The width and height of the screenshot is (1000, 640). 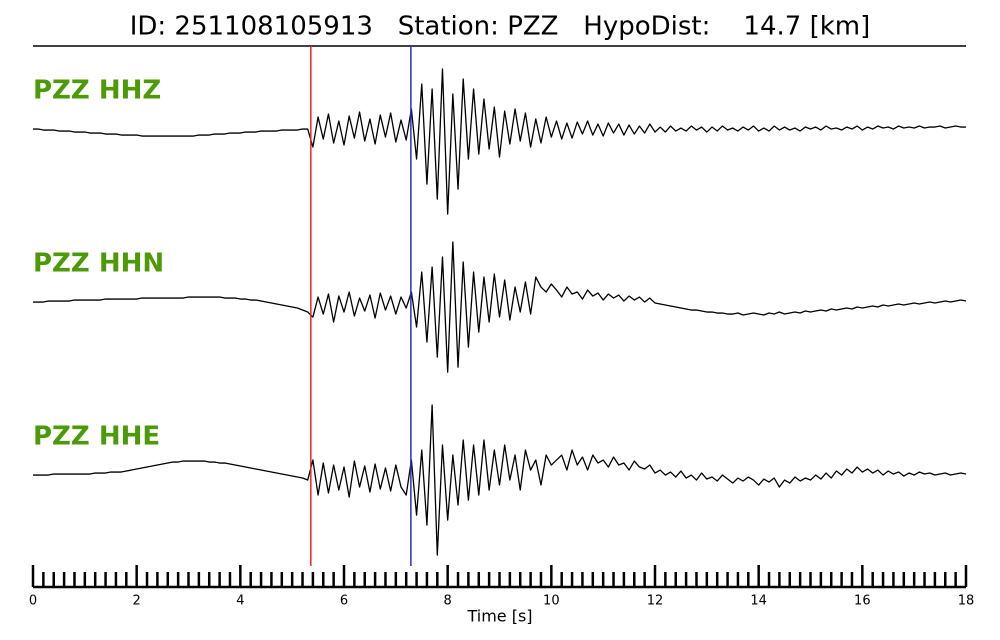 I want to click on x-tick-label: 18, so click(x=966, y=601).